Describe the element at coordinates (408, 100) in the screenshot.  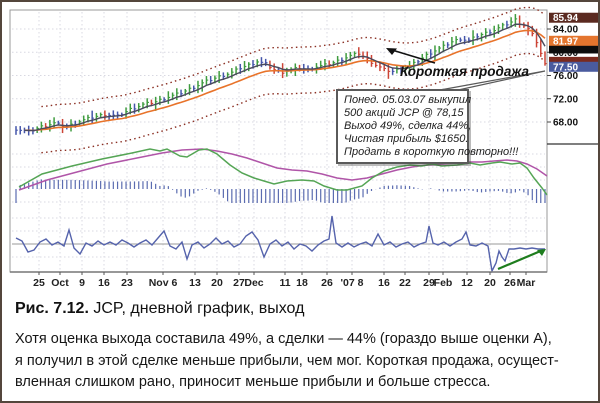
I see `trade-note-line: Понед. 05.03.07 выкупил` at that location.